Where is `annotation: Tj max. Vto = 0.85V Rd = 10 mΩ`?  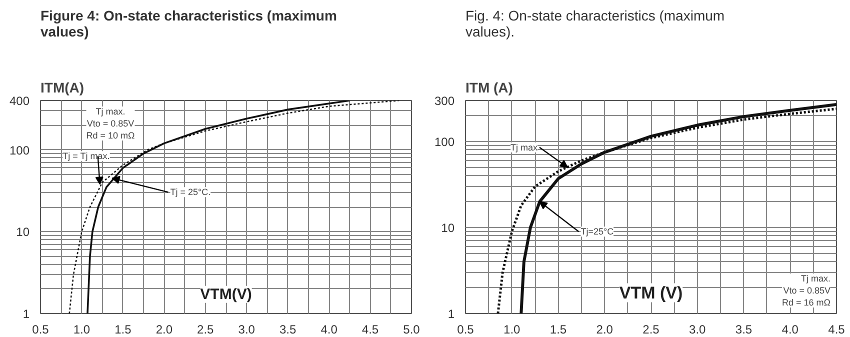
annotation: Tj max. Vto = 0.85V Rd = 10 mΩ is located at coordinates (111, 123).